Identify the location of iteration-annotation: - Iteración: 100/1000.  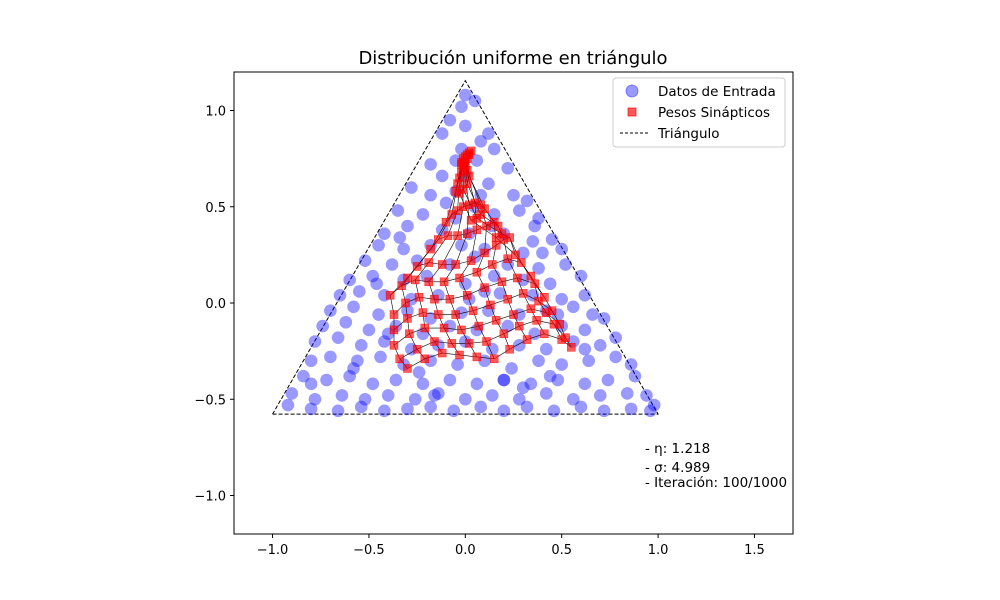
(716, 483).